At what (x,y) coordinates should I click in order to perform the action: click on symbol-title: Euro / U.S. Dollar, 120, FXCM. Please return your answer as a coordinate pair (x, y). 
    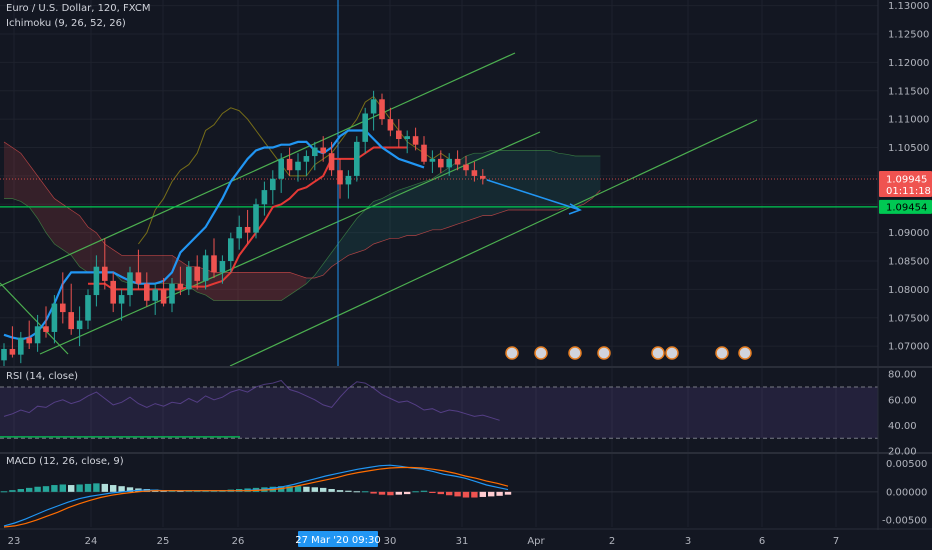
    Looking at the image, I should click on (78, 8).